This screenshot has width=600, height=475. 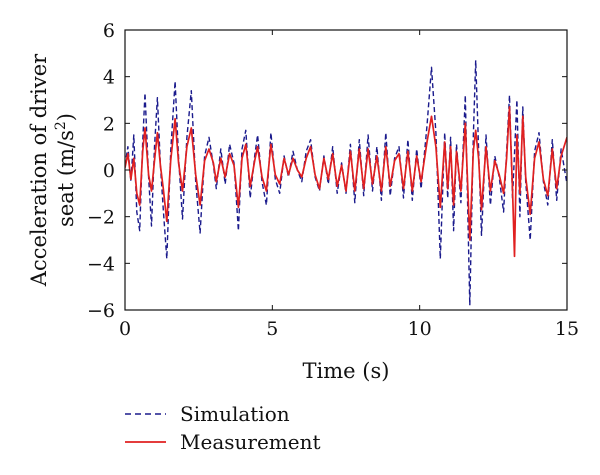 I want to click on y-tick-label: −4, so click(x=101, y=264).